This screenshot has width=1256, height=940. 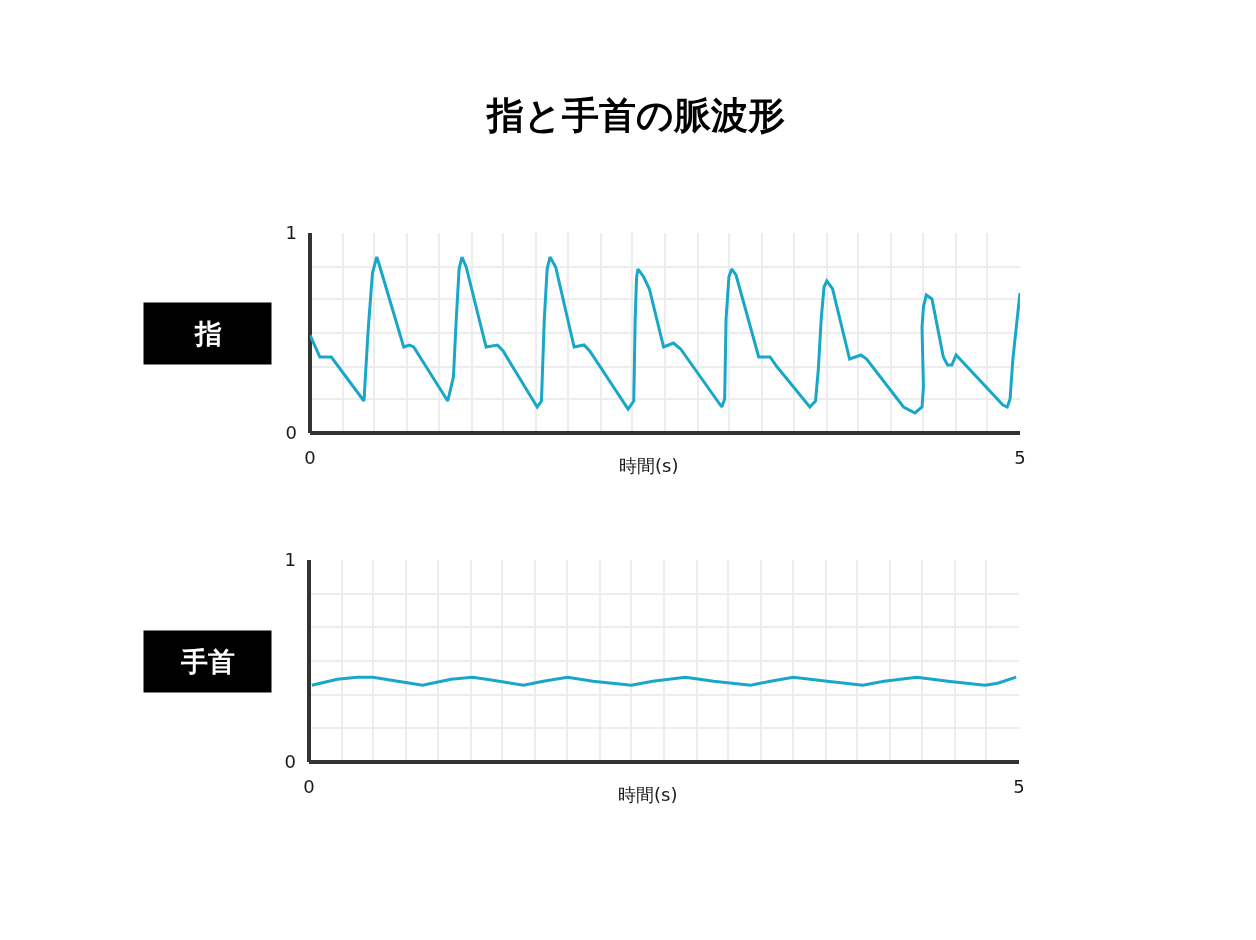 I want to click on chart-title: 指と手首の脈波形, so click(x=635, y=115).